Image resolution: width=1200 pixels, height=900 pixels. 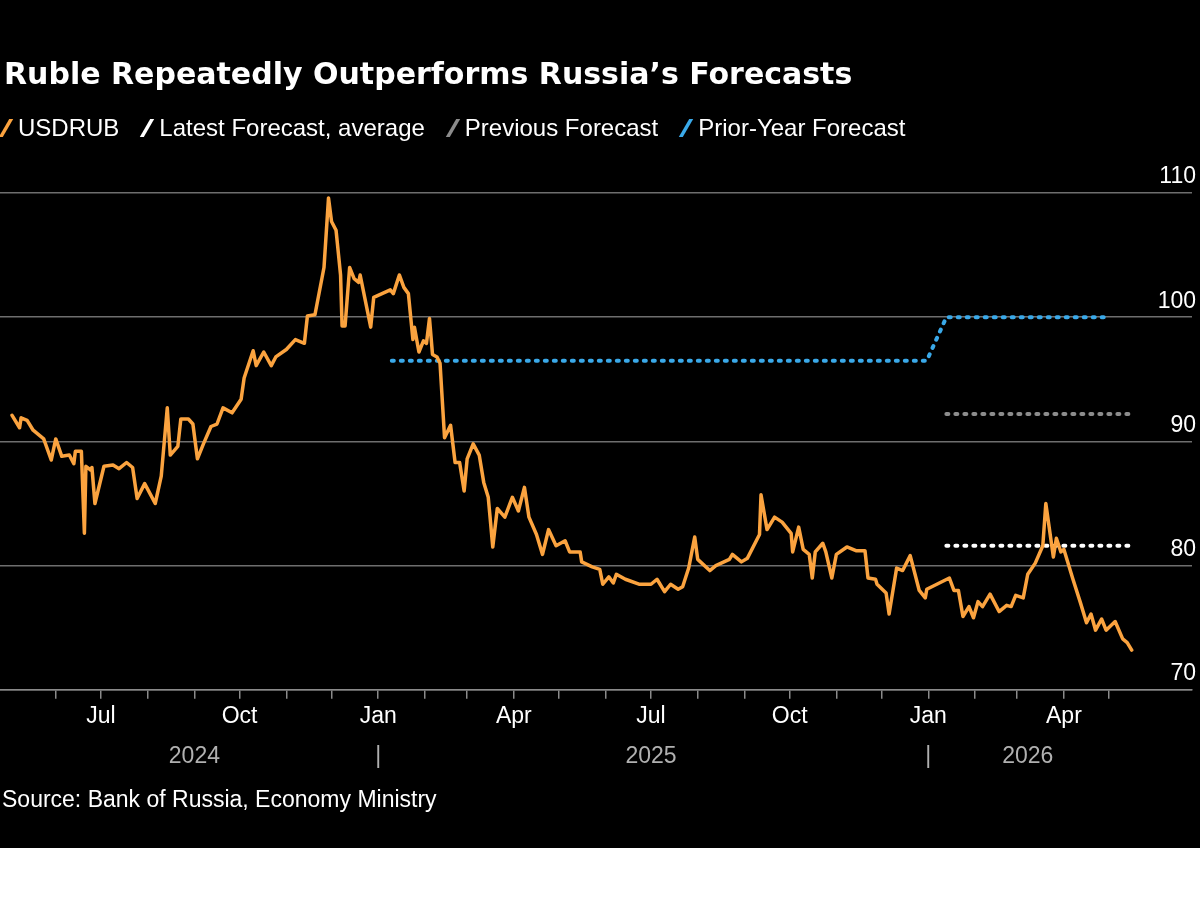 What do you see at coordinates (194, 754) in the screenshot?
I see `x2-tick-label: 2024` at bounding box center [194, 754].